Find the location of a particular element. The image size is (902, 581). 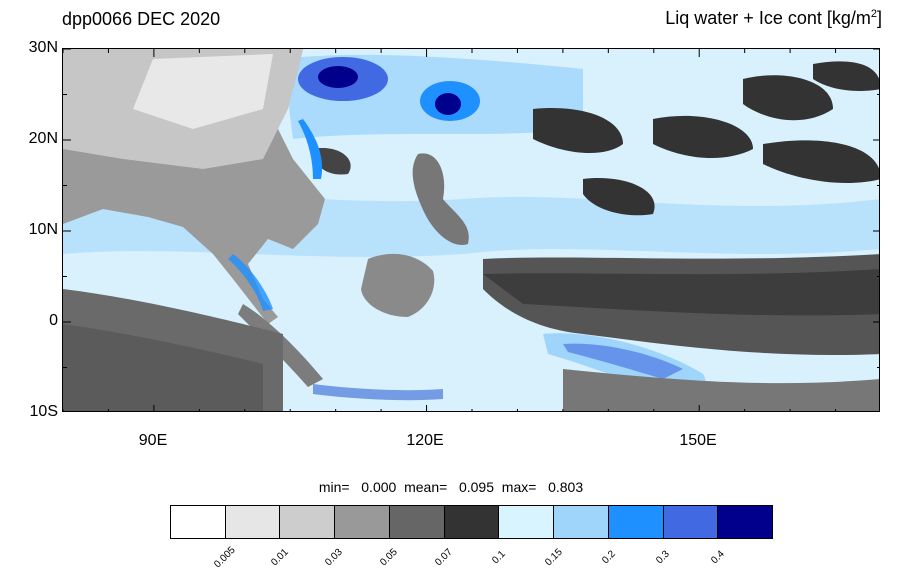

dataset-title: dpp0066 DEC 2020 is located at coordinates (141, 19).